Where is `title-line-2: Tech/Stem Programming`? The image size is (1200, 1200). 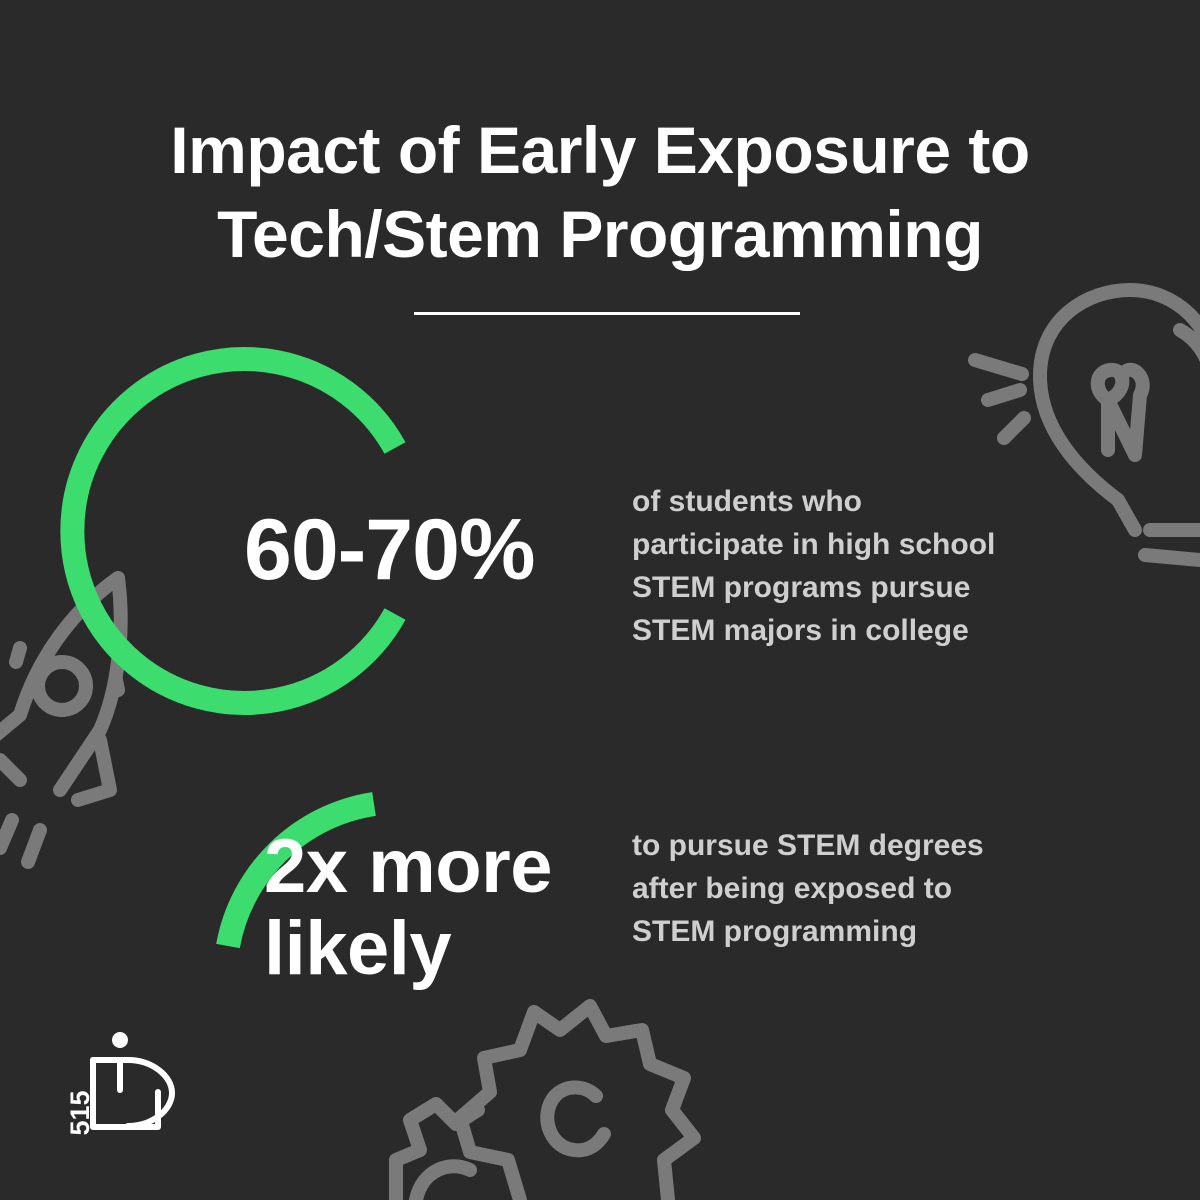 title-line-2: Tech/Stem Programming is located at coordinates (600, 234).